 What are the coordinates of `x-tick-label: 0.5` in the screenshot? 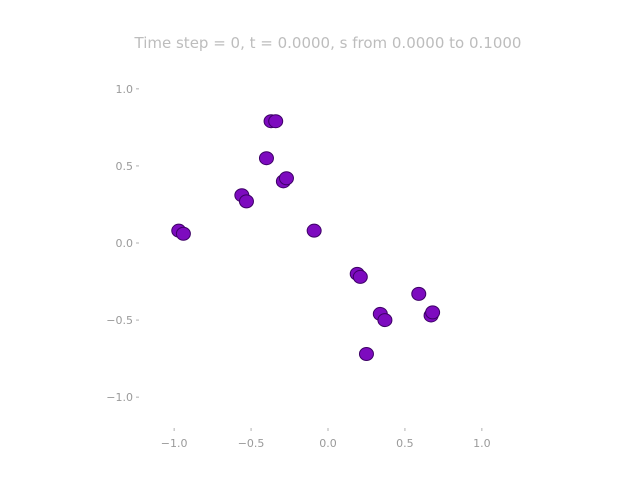 It's located at (405, 443).